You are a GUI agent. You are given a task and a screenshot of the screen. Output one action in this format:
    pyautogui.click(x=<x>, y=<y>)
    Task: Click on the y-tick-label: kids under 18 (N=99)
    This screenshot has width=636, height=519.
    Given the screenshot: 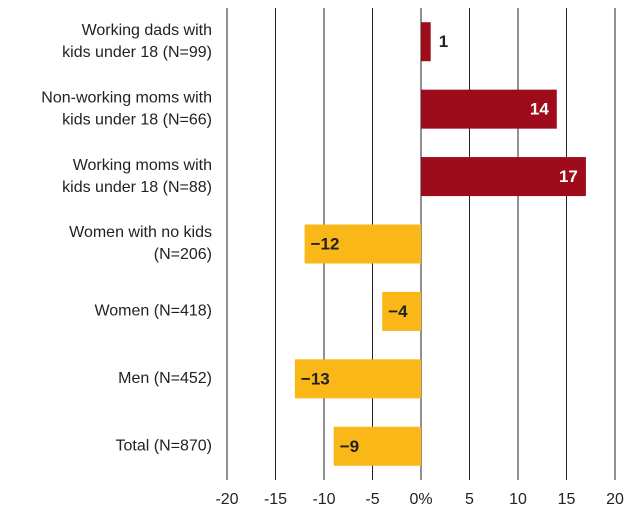 What is the action you would take?
    pyautogui.click(x=137, y=52)
    